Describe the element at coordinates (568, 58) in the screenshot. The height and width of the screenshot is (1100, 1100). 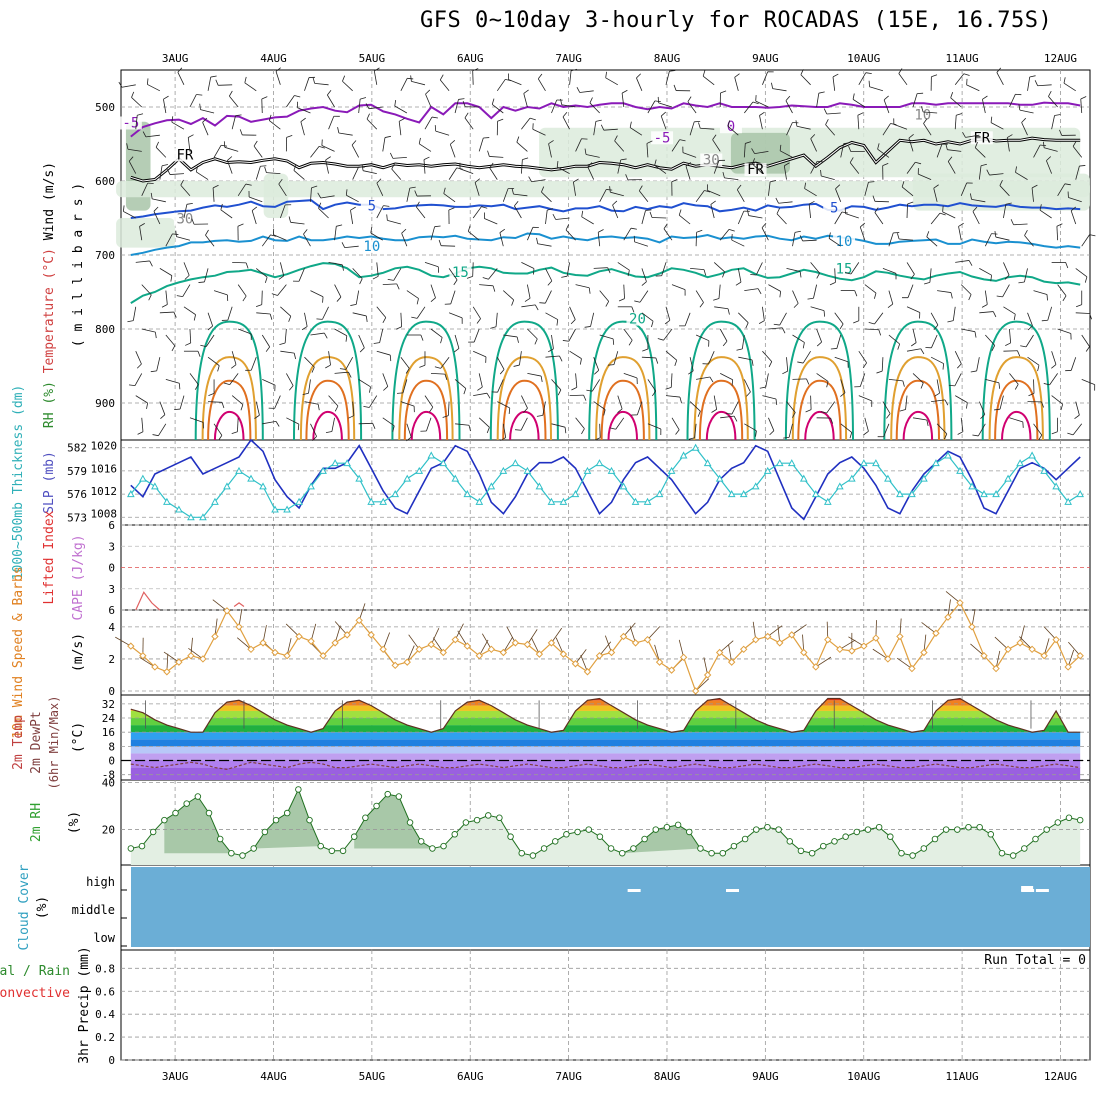
I see `date-label-top: 7AUG` at that location.